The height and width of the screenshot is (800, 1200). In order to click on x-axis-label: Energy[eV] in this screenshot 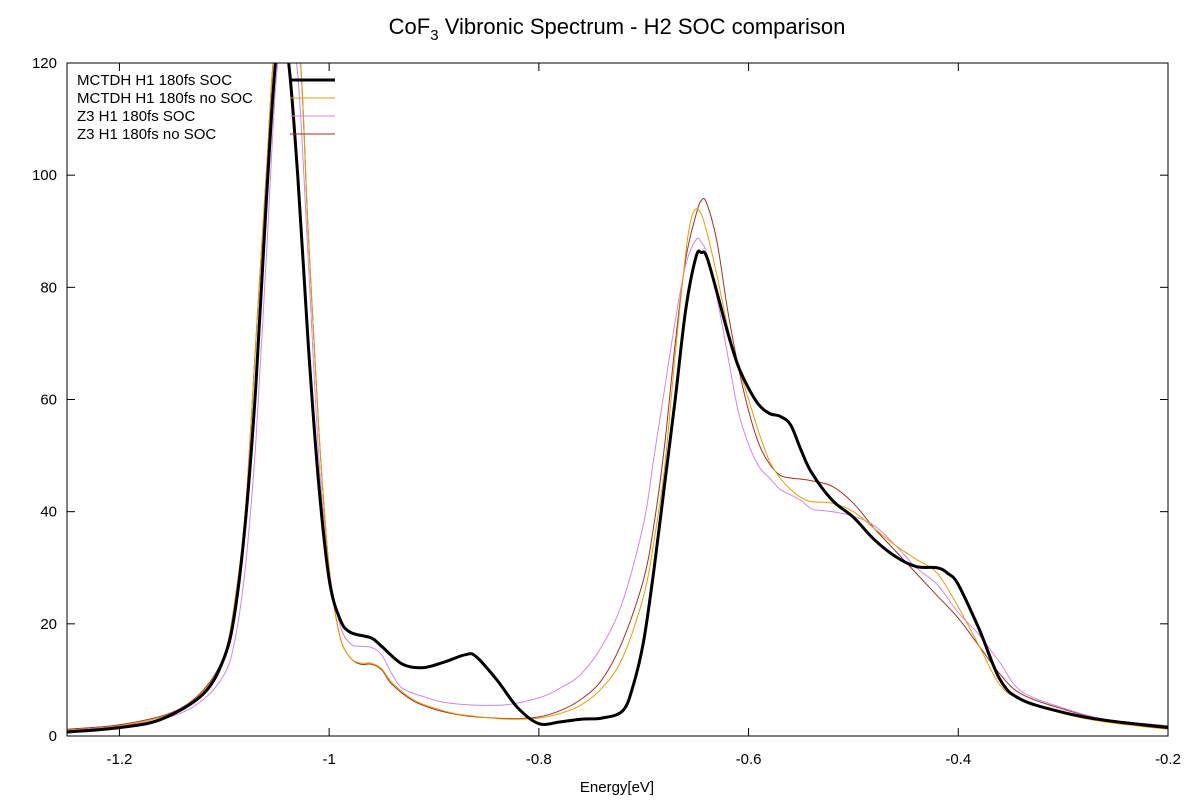, I will do `click(617, 787)`.